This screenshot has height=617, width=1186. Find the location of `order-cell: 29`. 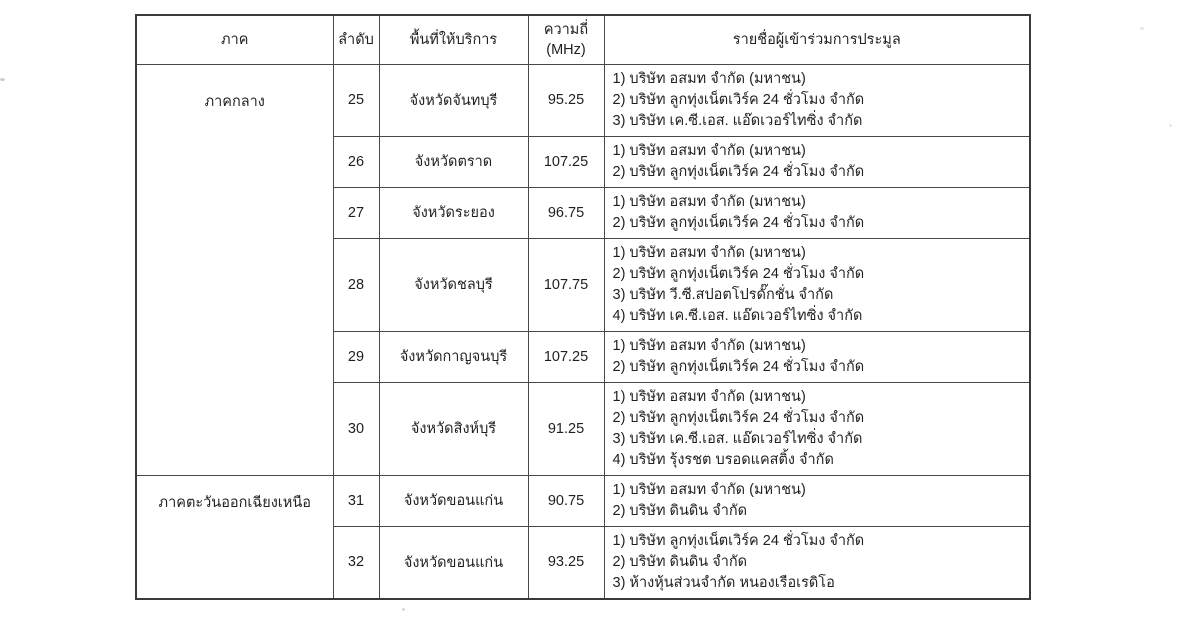

order-cell: 29 is located at coordinates (356, 356).